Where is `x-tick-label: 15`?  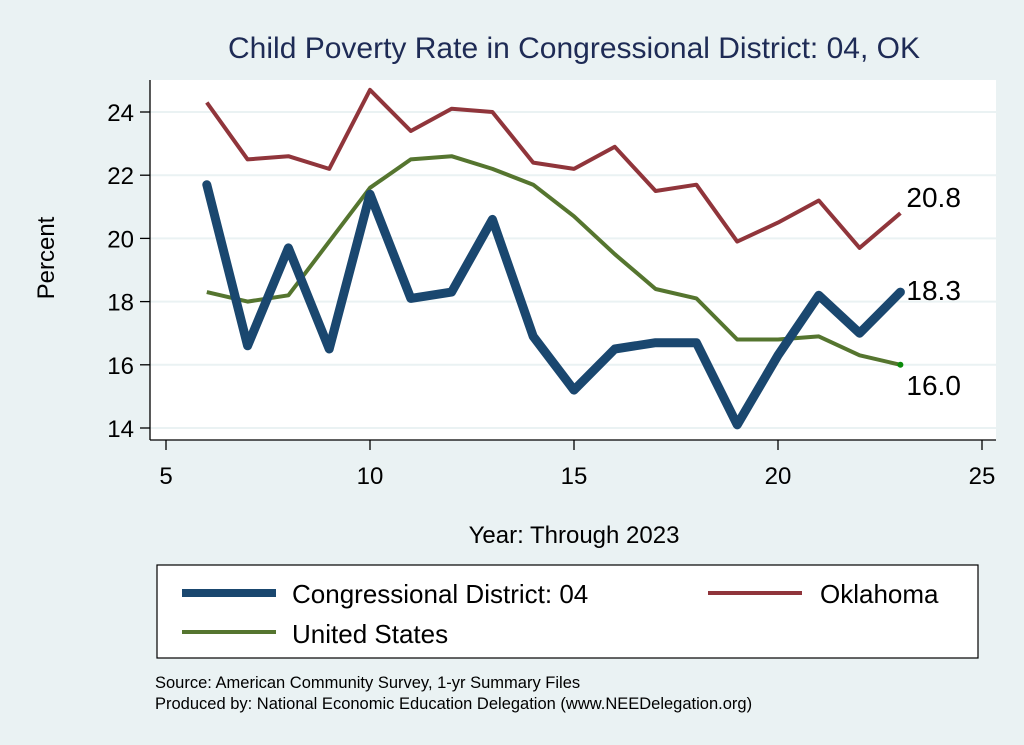
x-tick-label: 15 is located at coordinates (574, 476).